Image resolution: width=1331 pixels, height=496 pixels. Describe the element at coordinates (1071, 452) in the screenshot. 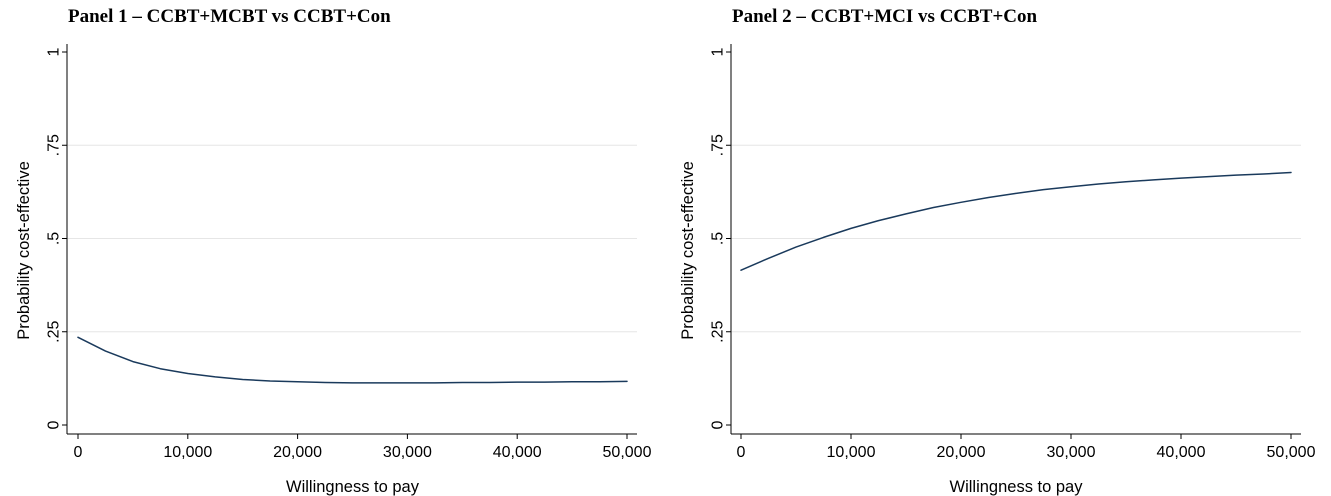

I see `panel-2-x-tick-label: 30,000` at that location.